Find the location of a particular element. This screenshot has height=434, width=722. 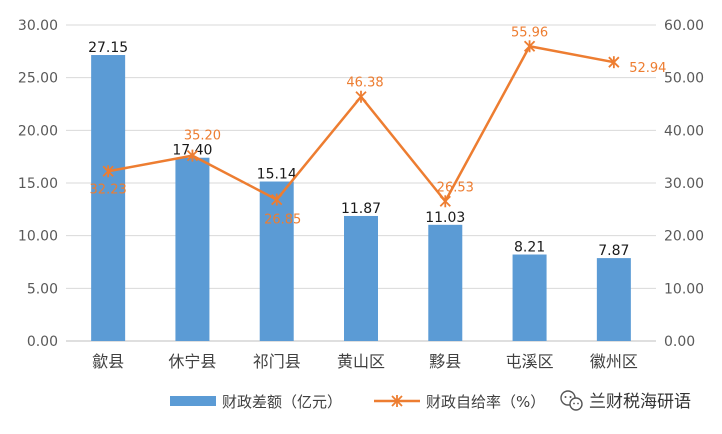

category-label: 歙县 is located at coordinates (108, 361).